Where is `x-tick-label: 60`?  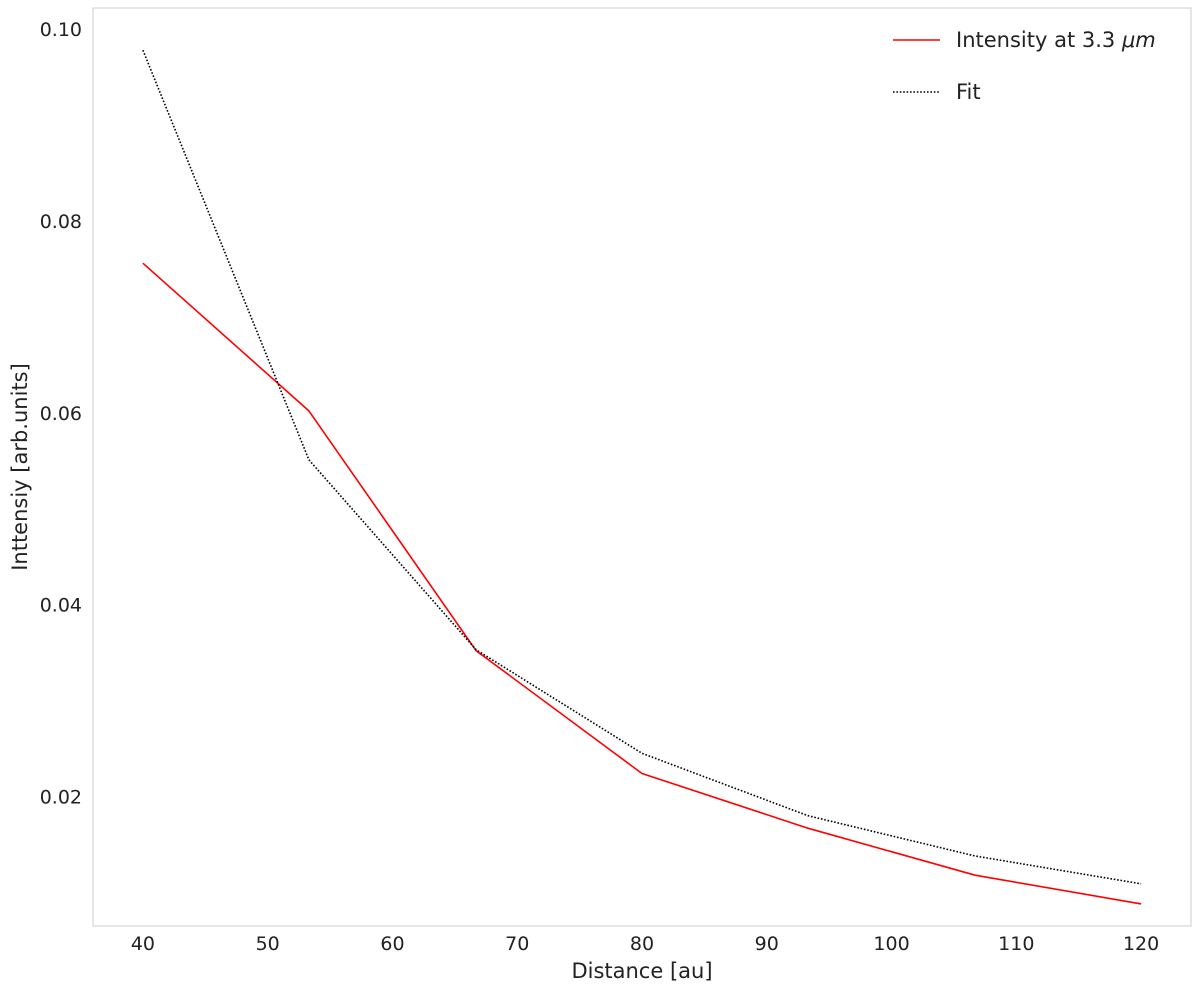 x-tick-label: 60 is located at coordinates (392, 944).